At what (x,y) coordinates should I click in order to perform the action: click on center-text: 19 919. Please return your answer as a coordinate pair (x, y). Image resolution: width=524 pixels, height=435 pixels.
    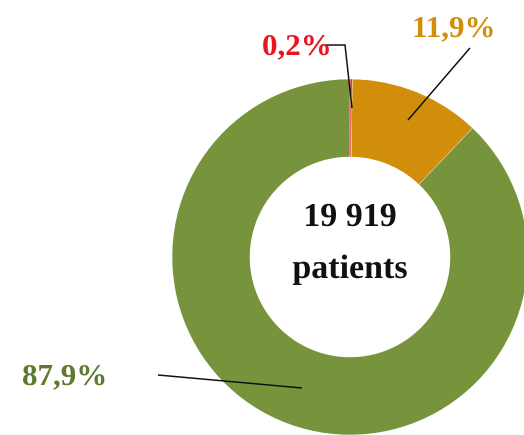
    Looking at the image, I should click on (350, 215).